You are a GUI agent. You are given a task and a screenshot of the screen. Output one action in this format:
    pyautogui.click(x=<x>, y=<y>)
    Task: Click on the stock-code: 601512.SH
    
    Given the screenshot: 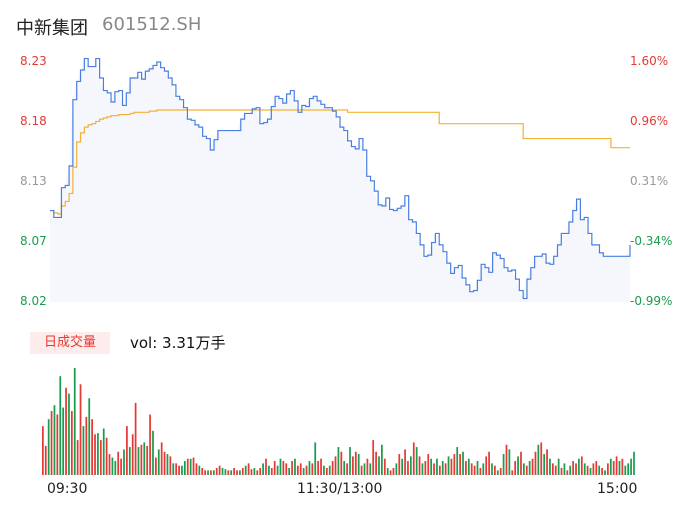 What is the action you would take?
    pyautogui.click(x=152, y=24)
    